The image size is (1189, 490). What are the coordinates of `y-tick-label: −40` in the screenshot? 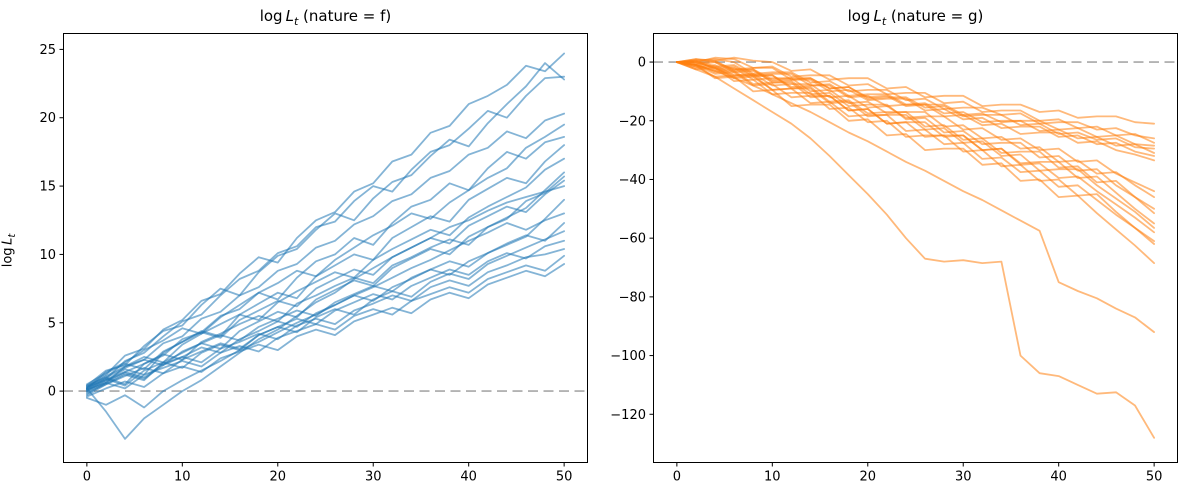 It's located at (632, 180).